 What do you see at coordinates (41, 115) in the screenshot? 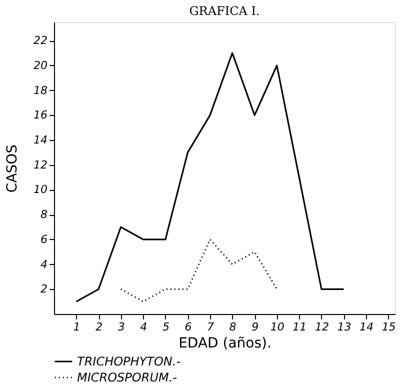
I see `y-tick-label: 16` at bounding box center [41, 115].